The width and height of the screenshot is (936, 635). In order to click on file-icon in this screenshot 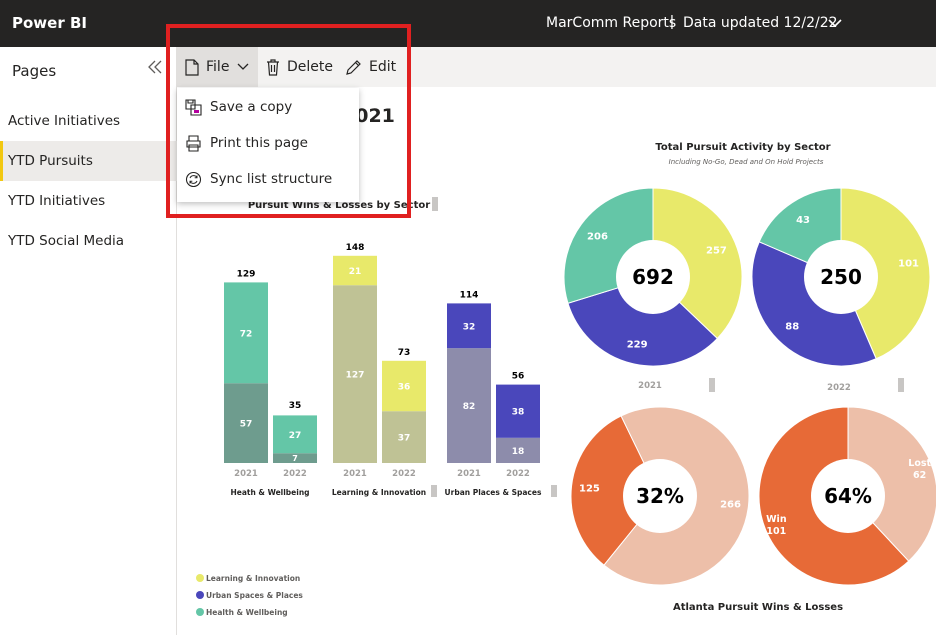, I will do `click(192, 67)`.